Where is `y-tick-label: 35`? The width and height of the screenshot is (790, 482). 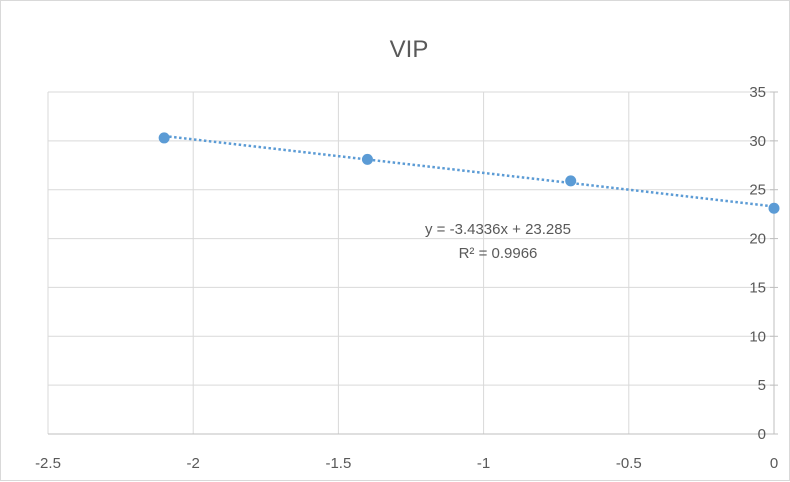
y-tick-label: 35 is located at coordinates (757, 92).